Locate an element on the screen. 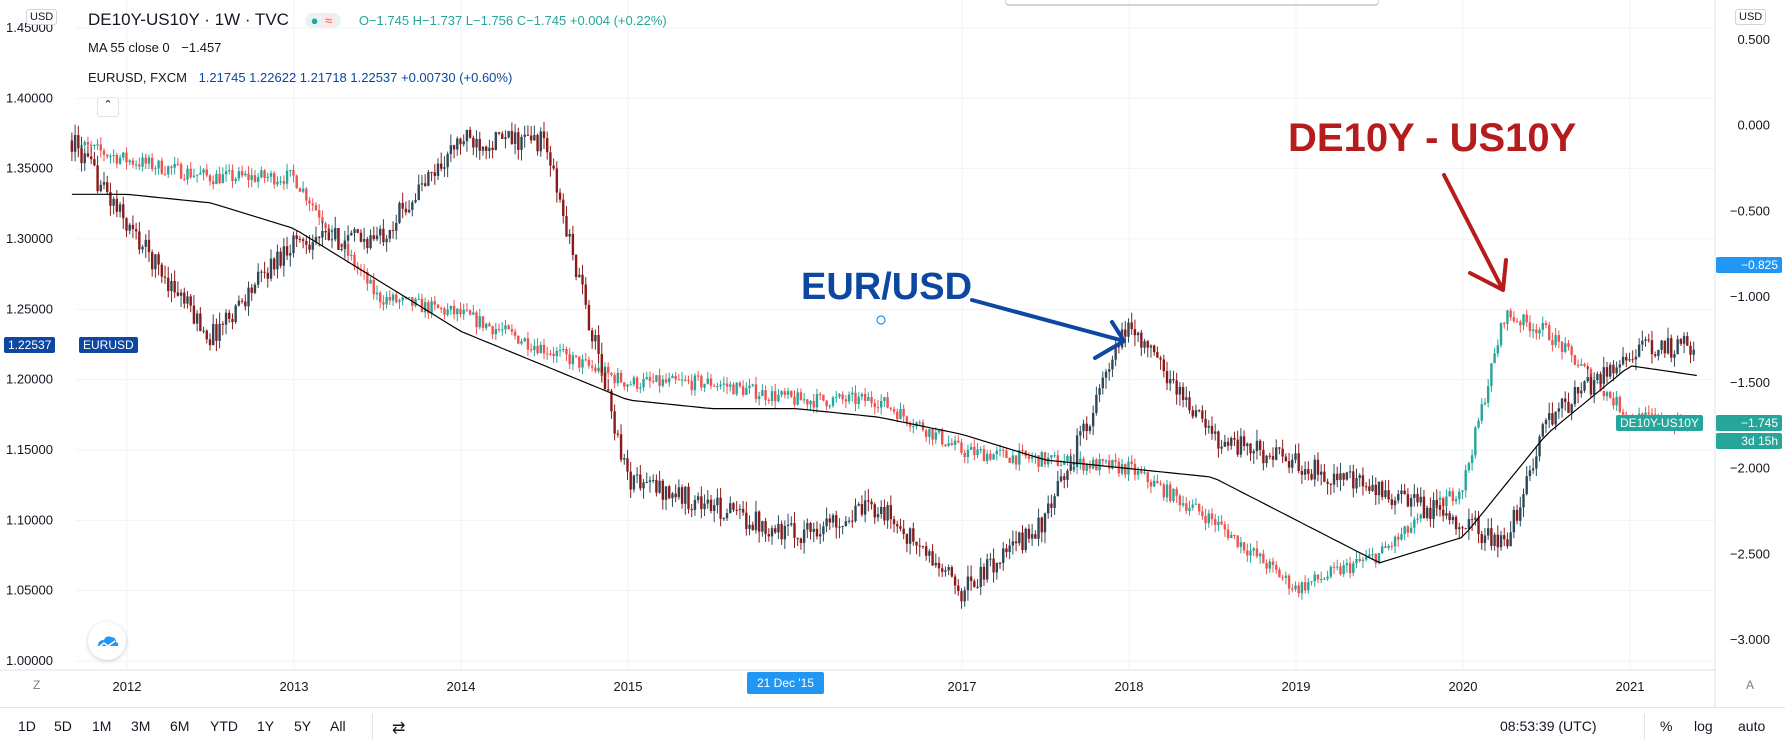 The width and height of the screenshot is (1785, 748). clock-readout: 08:53:39 (UTC) is located at coordinates (1548, 726).